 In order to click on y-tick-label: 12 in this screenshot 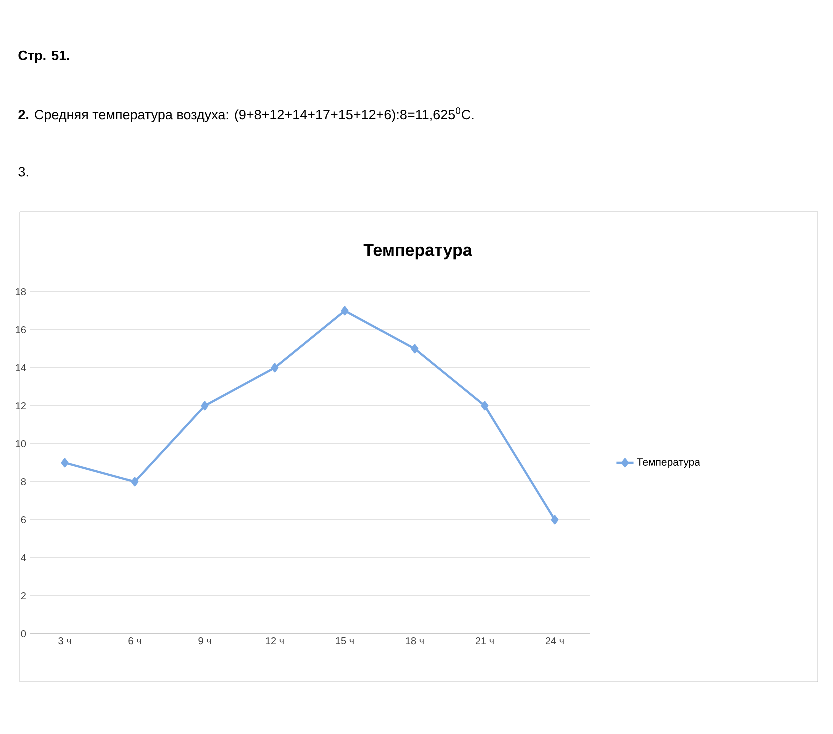, I will do `click(21, 406)`.